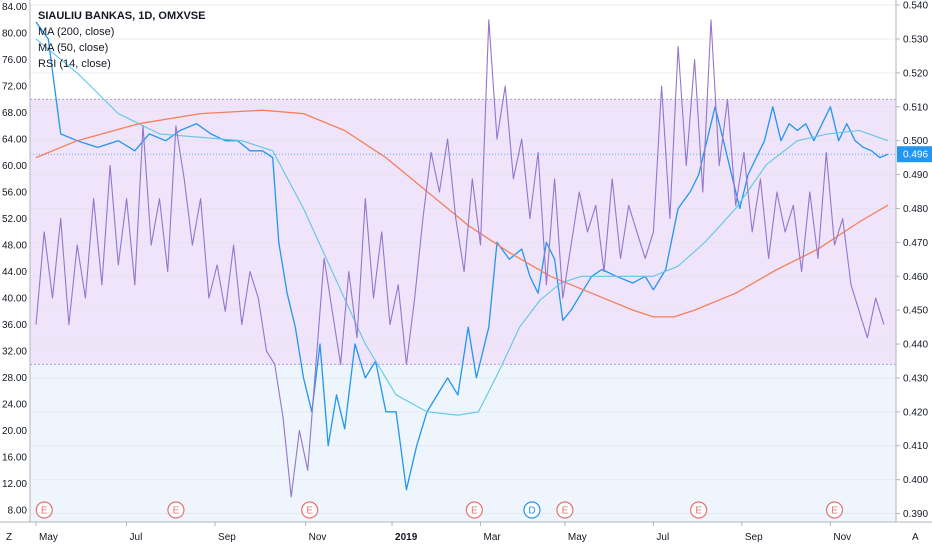 This screenshot has width=932, height=550. What do you see at coordinates (14, 219) in the screenshot?
I see `left-tick-label: 52.00` at bounding box center [14, 219].